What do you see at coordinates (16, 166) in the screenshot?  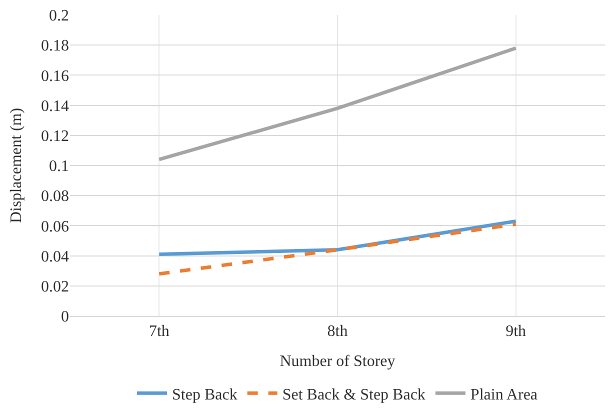 I see `y-axis-title: Displacement (m)` at bounding box center [16, 166].